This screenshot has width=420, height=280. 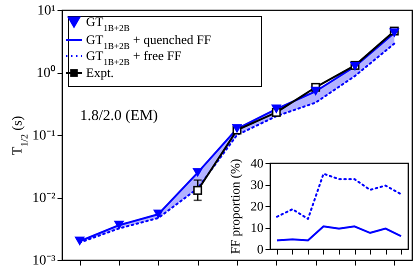 What do you see at coordinates (149, 41) in the screenshot?
I see `legend-label: GT$_{1B+2B}$ + quenched FF` at bounding box center [149, 41].